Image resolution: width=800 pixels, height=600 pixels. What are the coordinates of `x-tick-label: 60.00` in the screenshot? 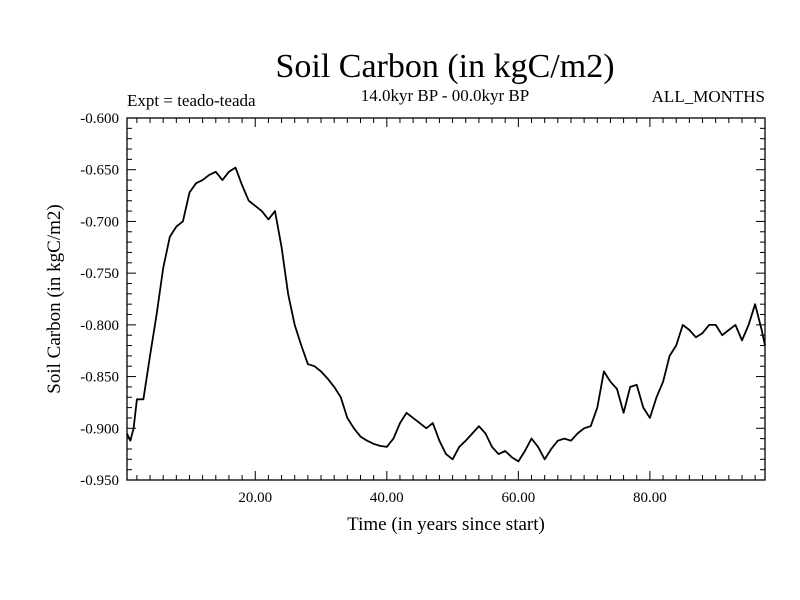 It's located at (518, 498).